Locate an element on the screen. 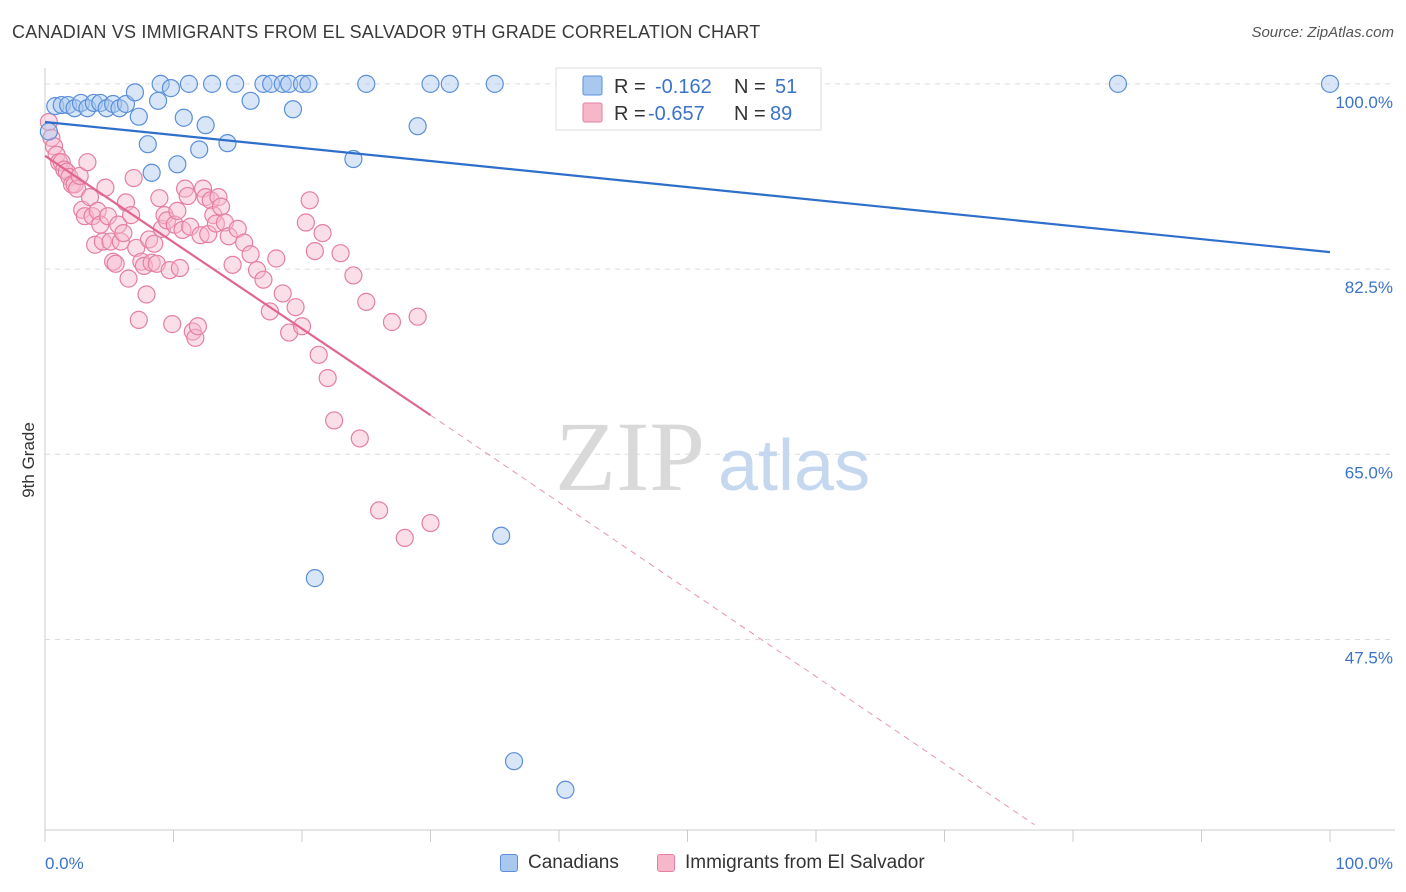 This screenshot has height=892, width=1406. y-tick-label: 47.5% is located at coordinates (1369, 658).